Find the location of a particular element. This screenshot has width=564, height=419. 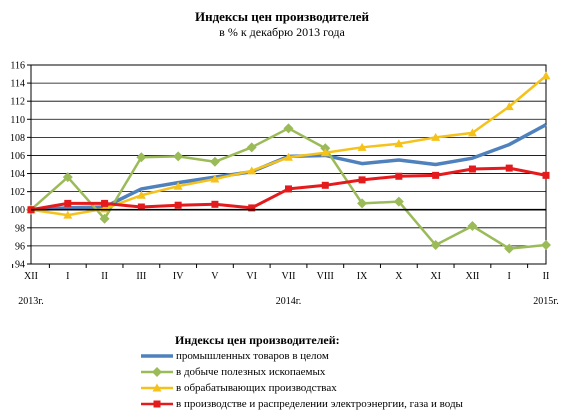

y-tick-label: 102 is located at coordinates (17, 192).